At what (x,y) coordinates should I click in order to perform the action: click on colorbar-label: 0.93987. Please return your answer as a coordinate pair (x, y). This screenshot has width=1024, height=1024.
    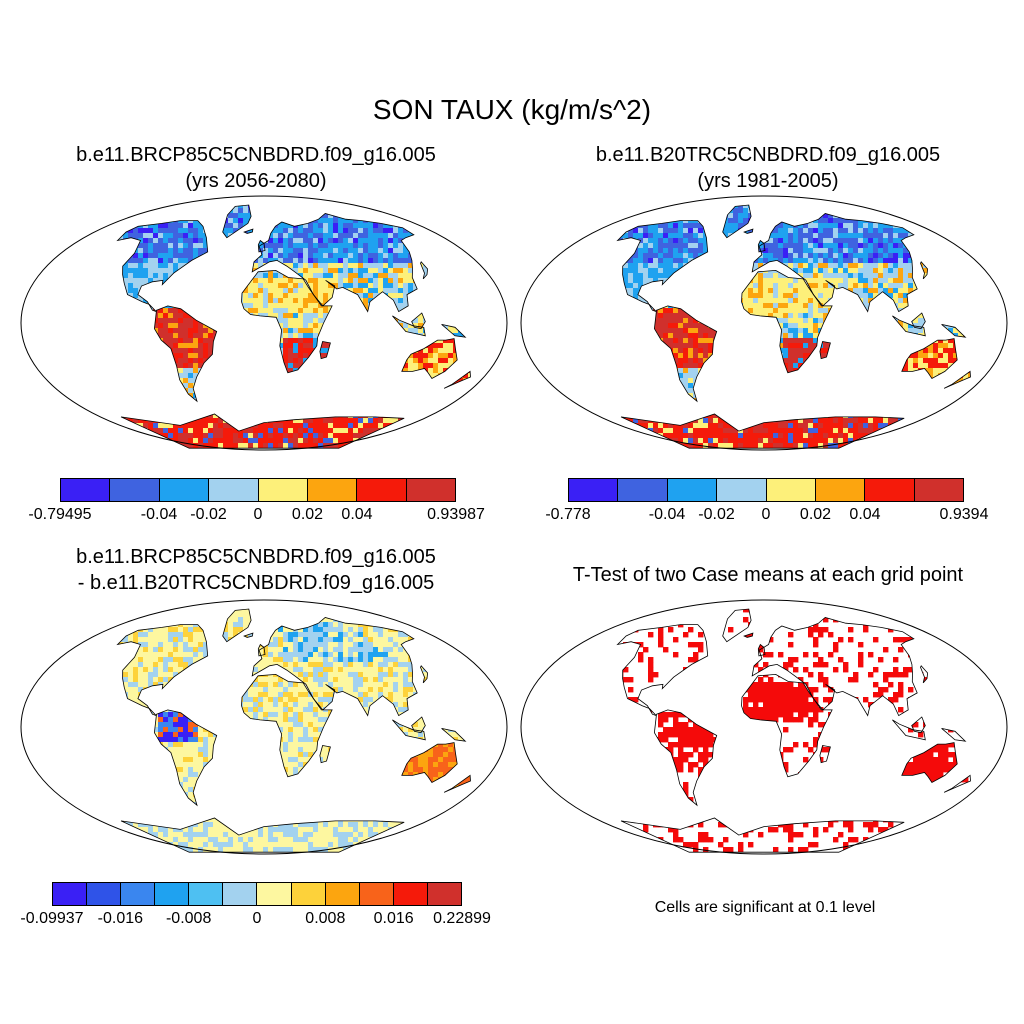
    Looking at the image, I should click on (456, 514).